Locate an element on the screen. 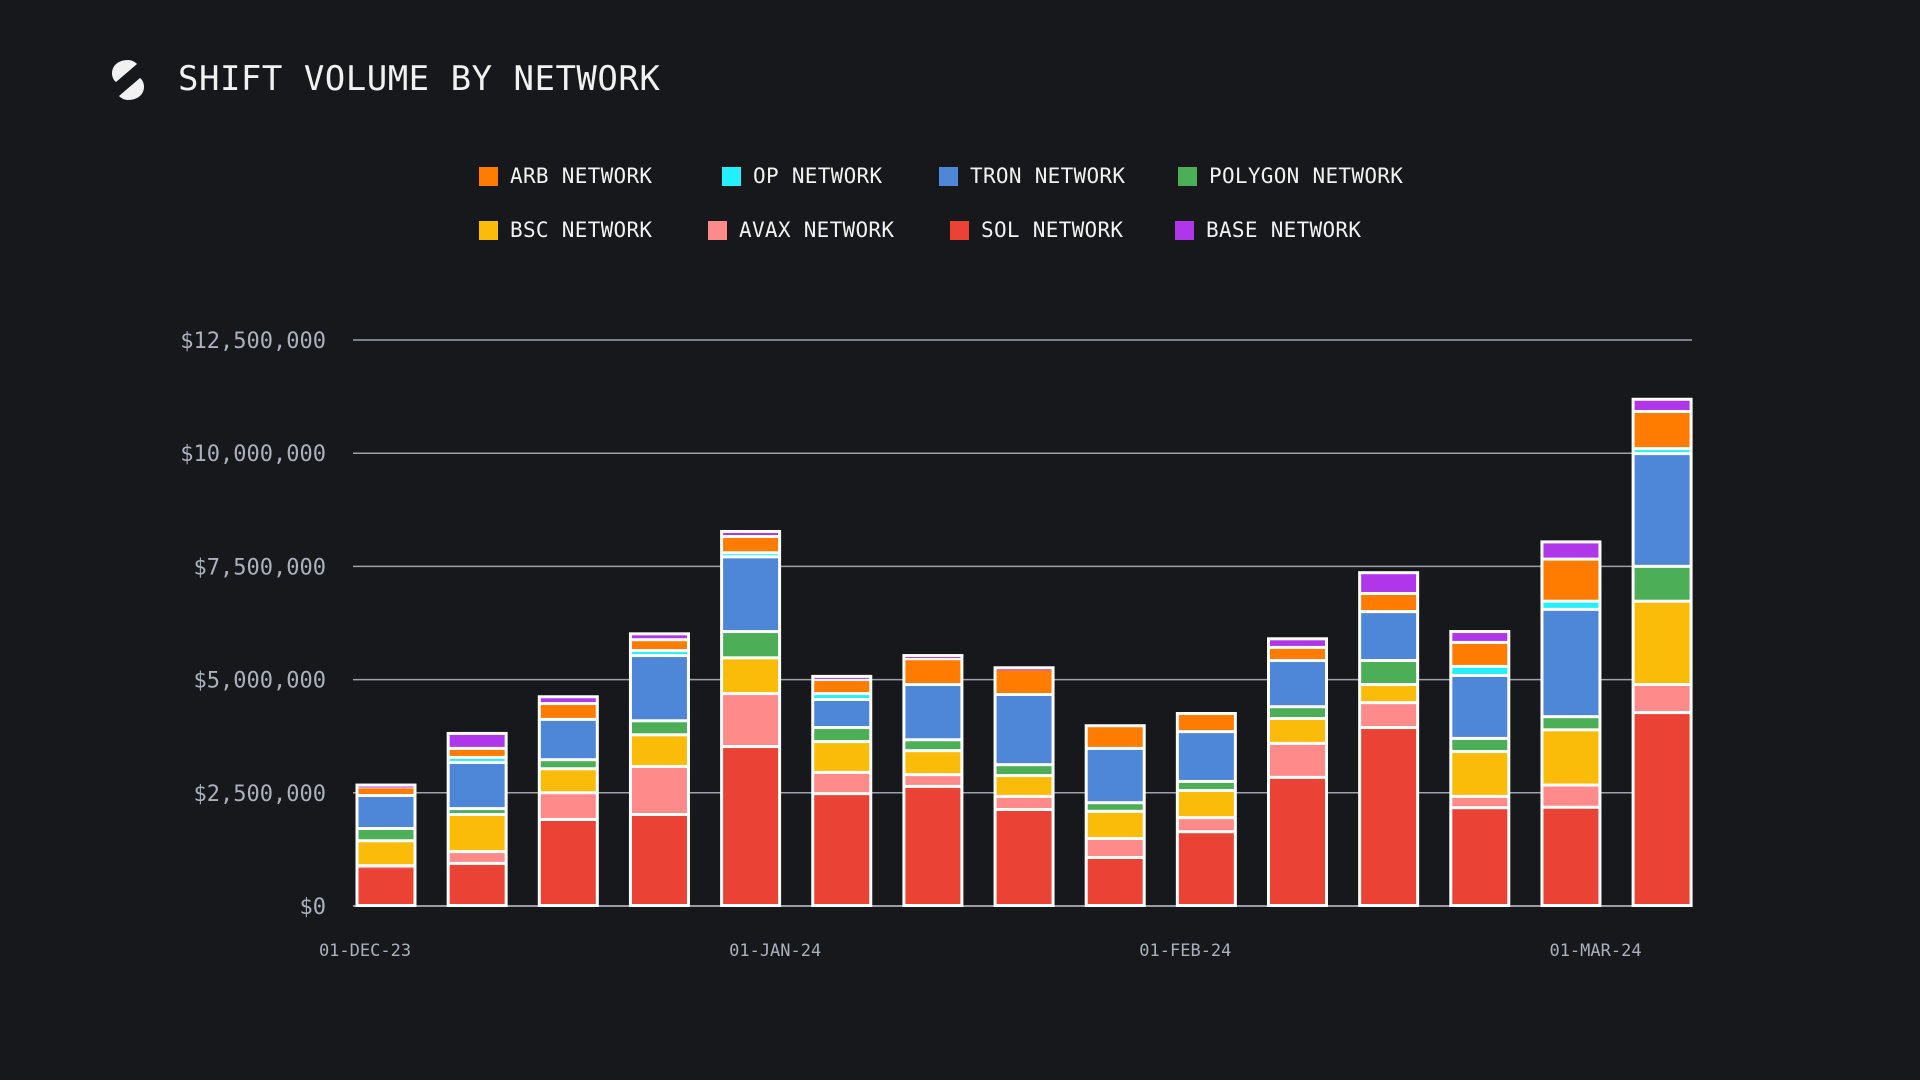 Image resolution: width=1920 pixels, height=1080 pixels. legend-item-avax: AVAX NETWORK is located at coordinates (801, 230).